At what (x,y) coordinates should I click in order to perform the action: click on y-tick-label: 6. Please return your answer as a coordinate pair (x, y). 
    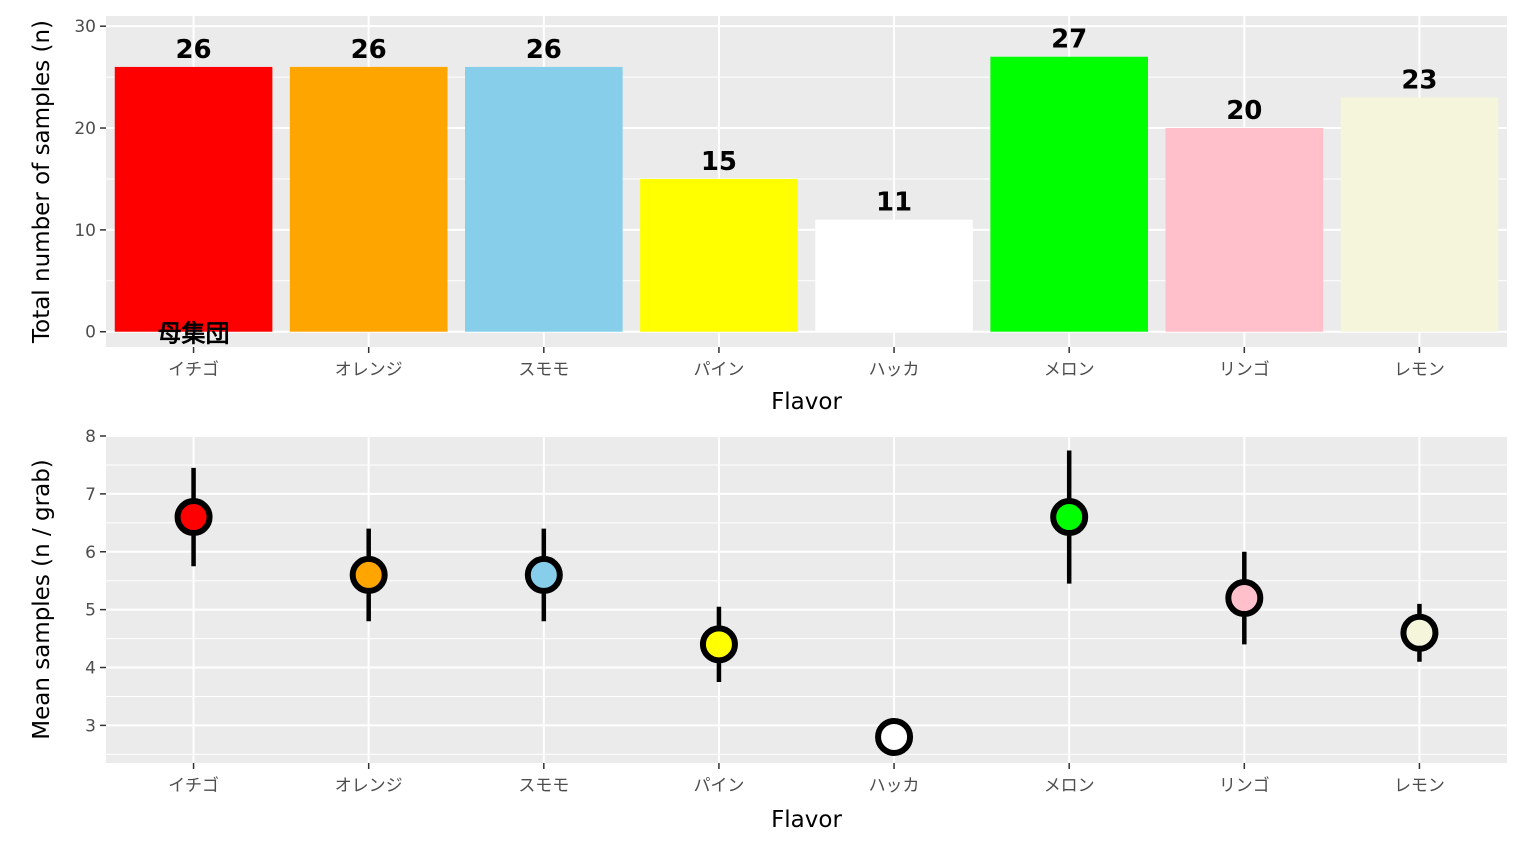
    Looking at the image, I should click on (90, 553).